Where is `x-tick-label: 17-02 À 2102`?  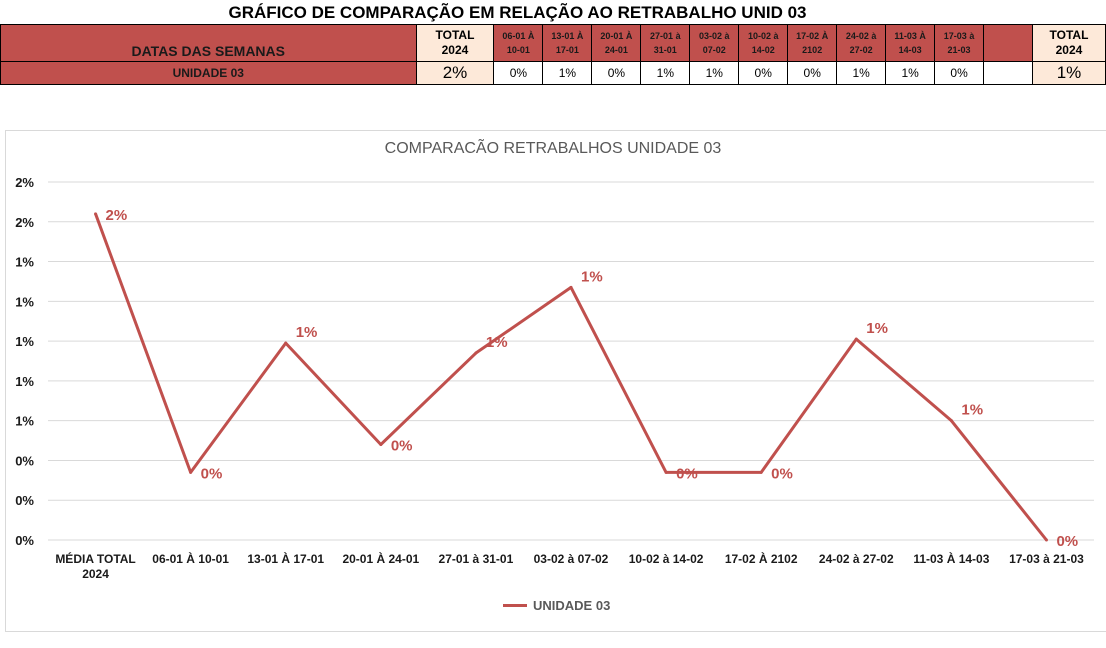
x-tick-label: 17-02 À 2102 is located at coordinates (761, 558).